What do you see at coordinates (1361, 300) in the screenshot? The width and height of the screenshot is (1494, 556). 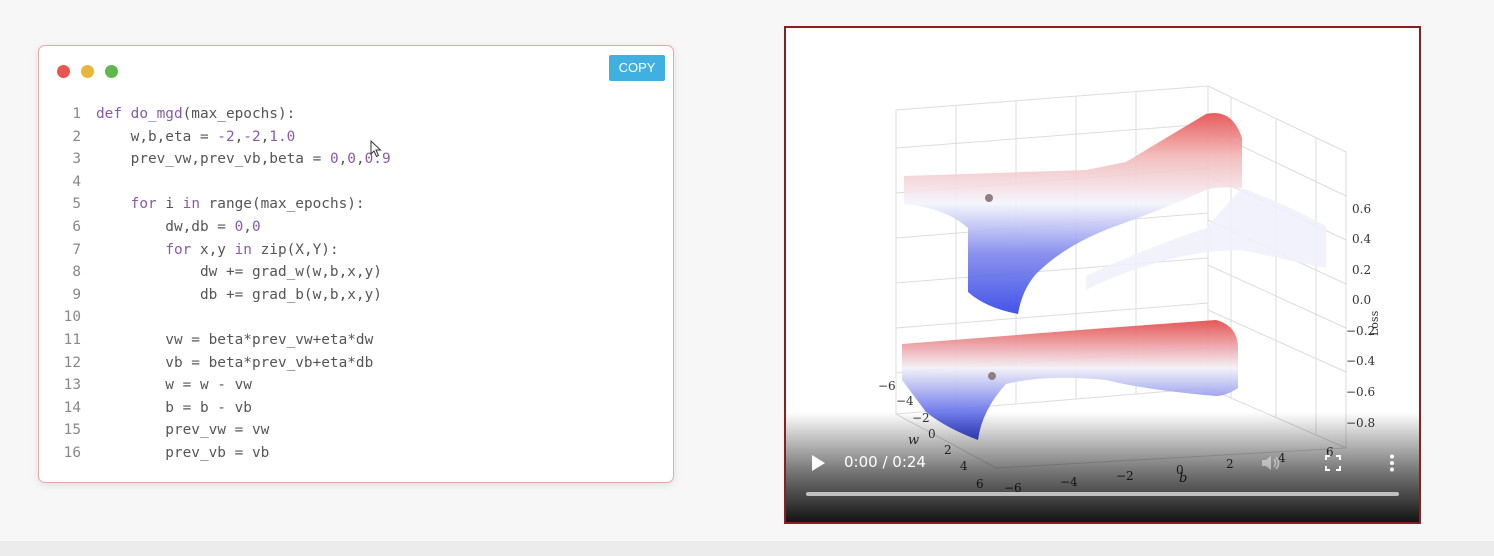 I see `z-axis-tick: 0.0` at bounding box center [1361, 300].